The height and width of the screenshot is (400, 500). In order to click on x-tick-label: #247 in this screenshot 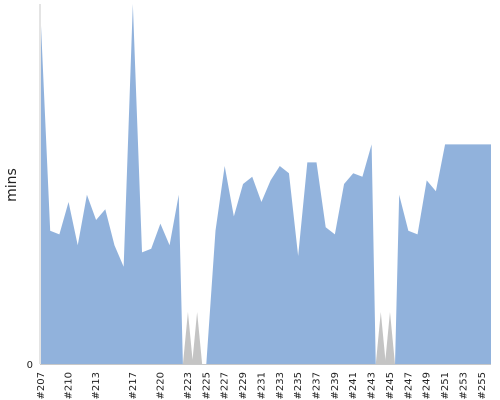, I will do `click(408, 385)`.